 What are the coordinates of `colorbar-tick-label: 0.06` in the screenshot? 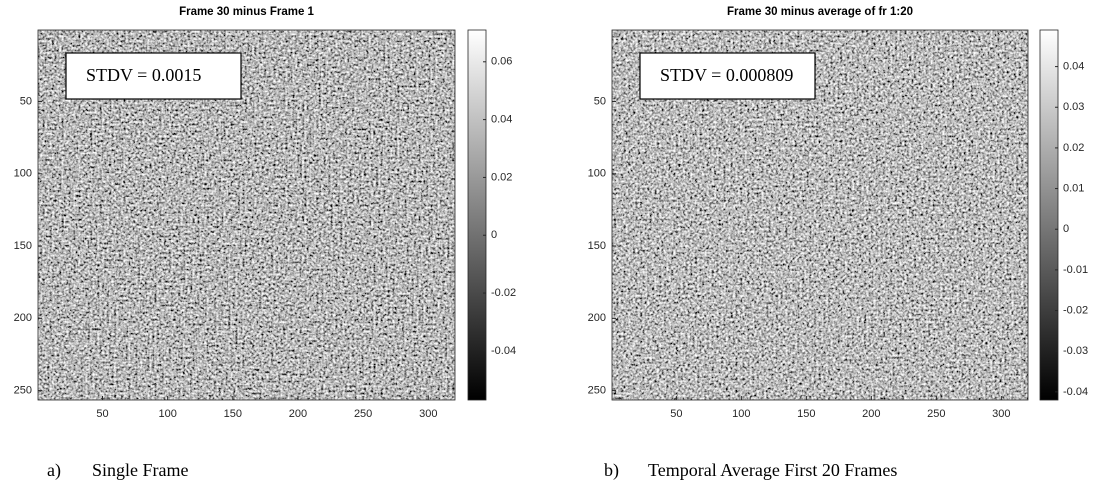 It's located at (501, 62).